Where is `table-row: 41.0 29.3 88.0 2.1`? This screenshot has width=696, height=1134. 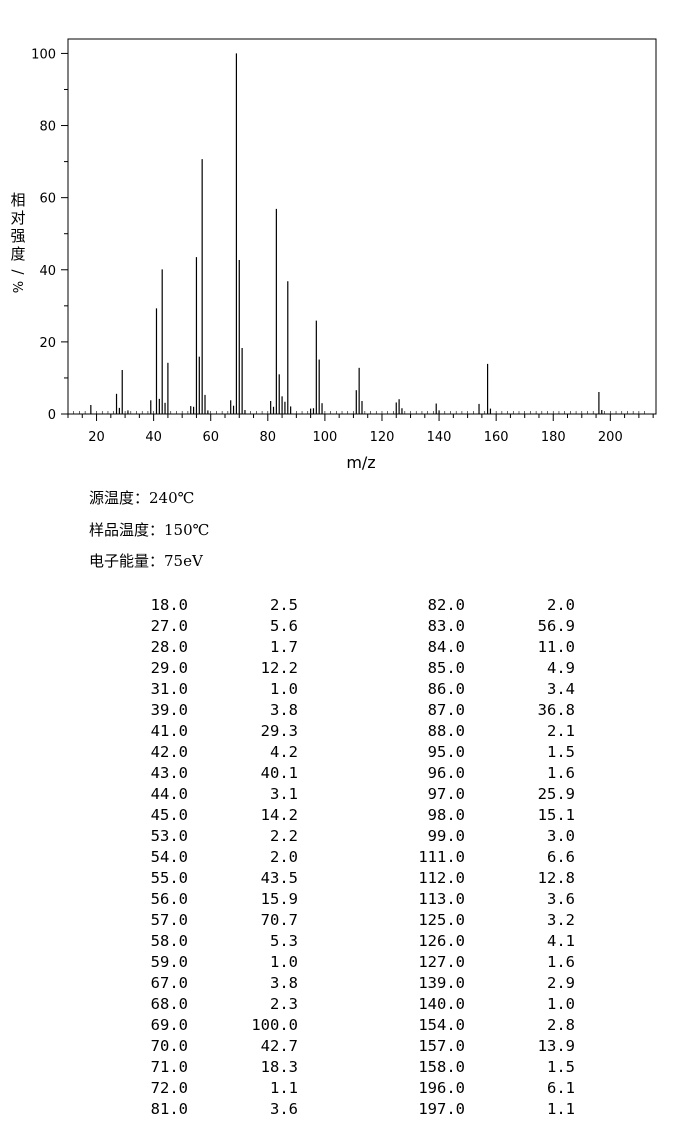 table-row: 41.0 29.3 88.0 2.1 is located at coordinates (348, 732).